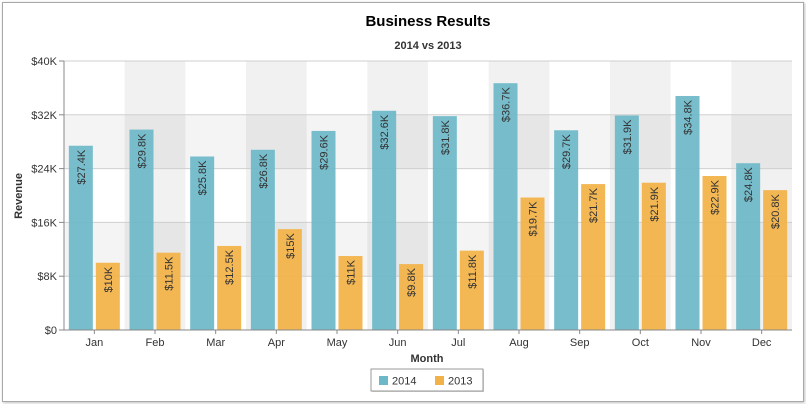 This screenshot has height=404, width=806. I want to click on x-axis-ticks: Jan Feb Mar Apr May Jun Jul Aug Sep Oct Nov Dec, so click(428, 339).